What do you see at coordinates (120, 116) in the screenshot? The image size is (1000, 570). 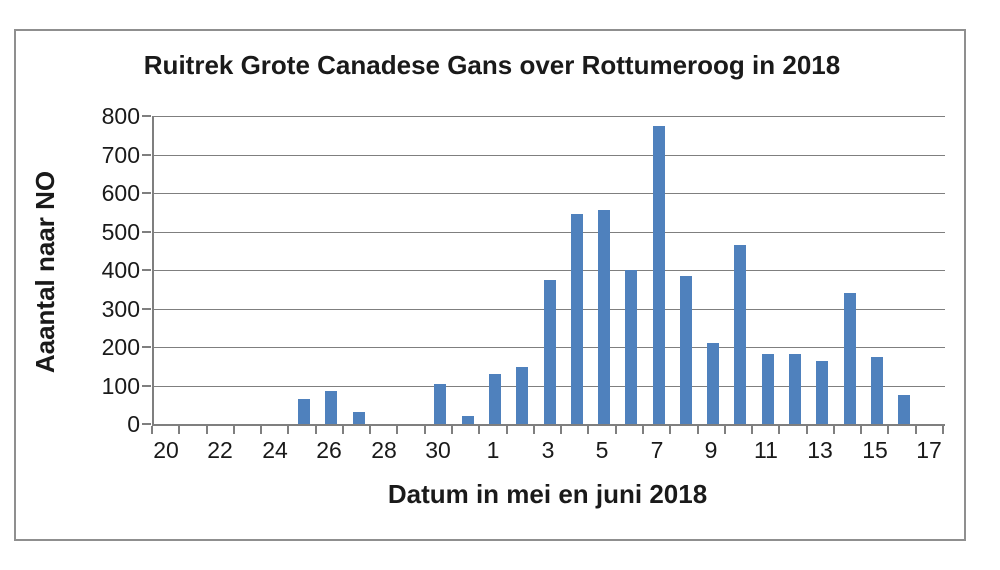 I see `y-tick-label-800: 800` at bounding box center [120, 116].